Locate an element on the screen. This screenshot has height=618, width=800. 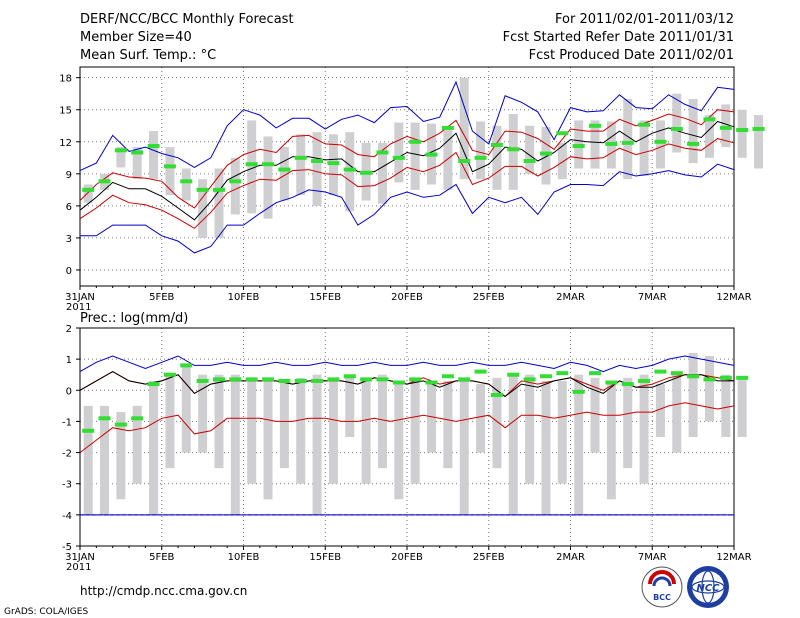
x-tick-label: 10FEB is located at coordinates (244, 297).